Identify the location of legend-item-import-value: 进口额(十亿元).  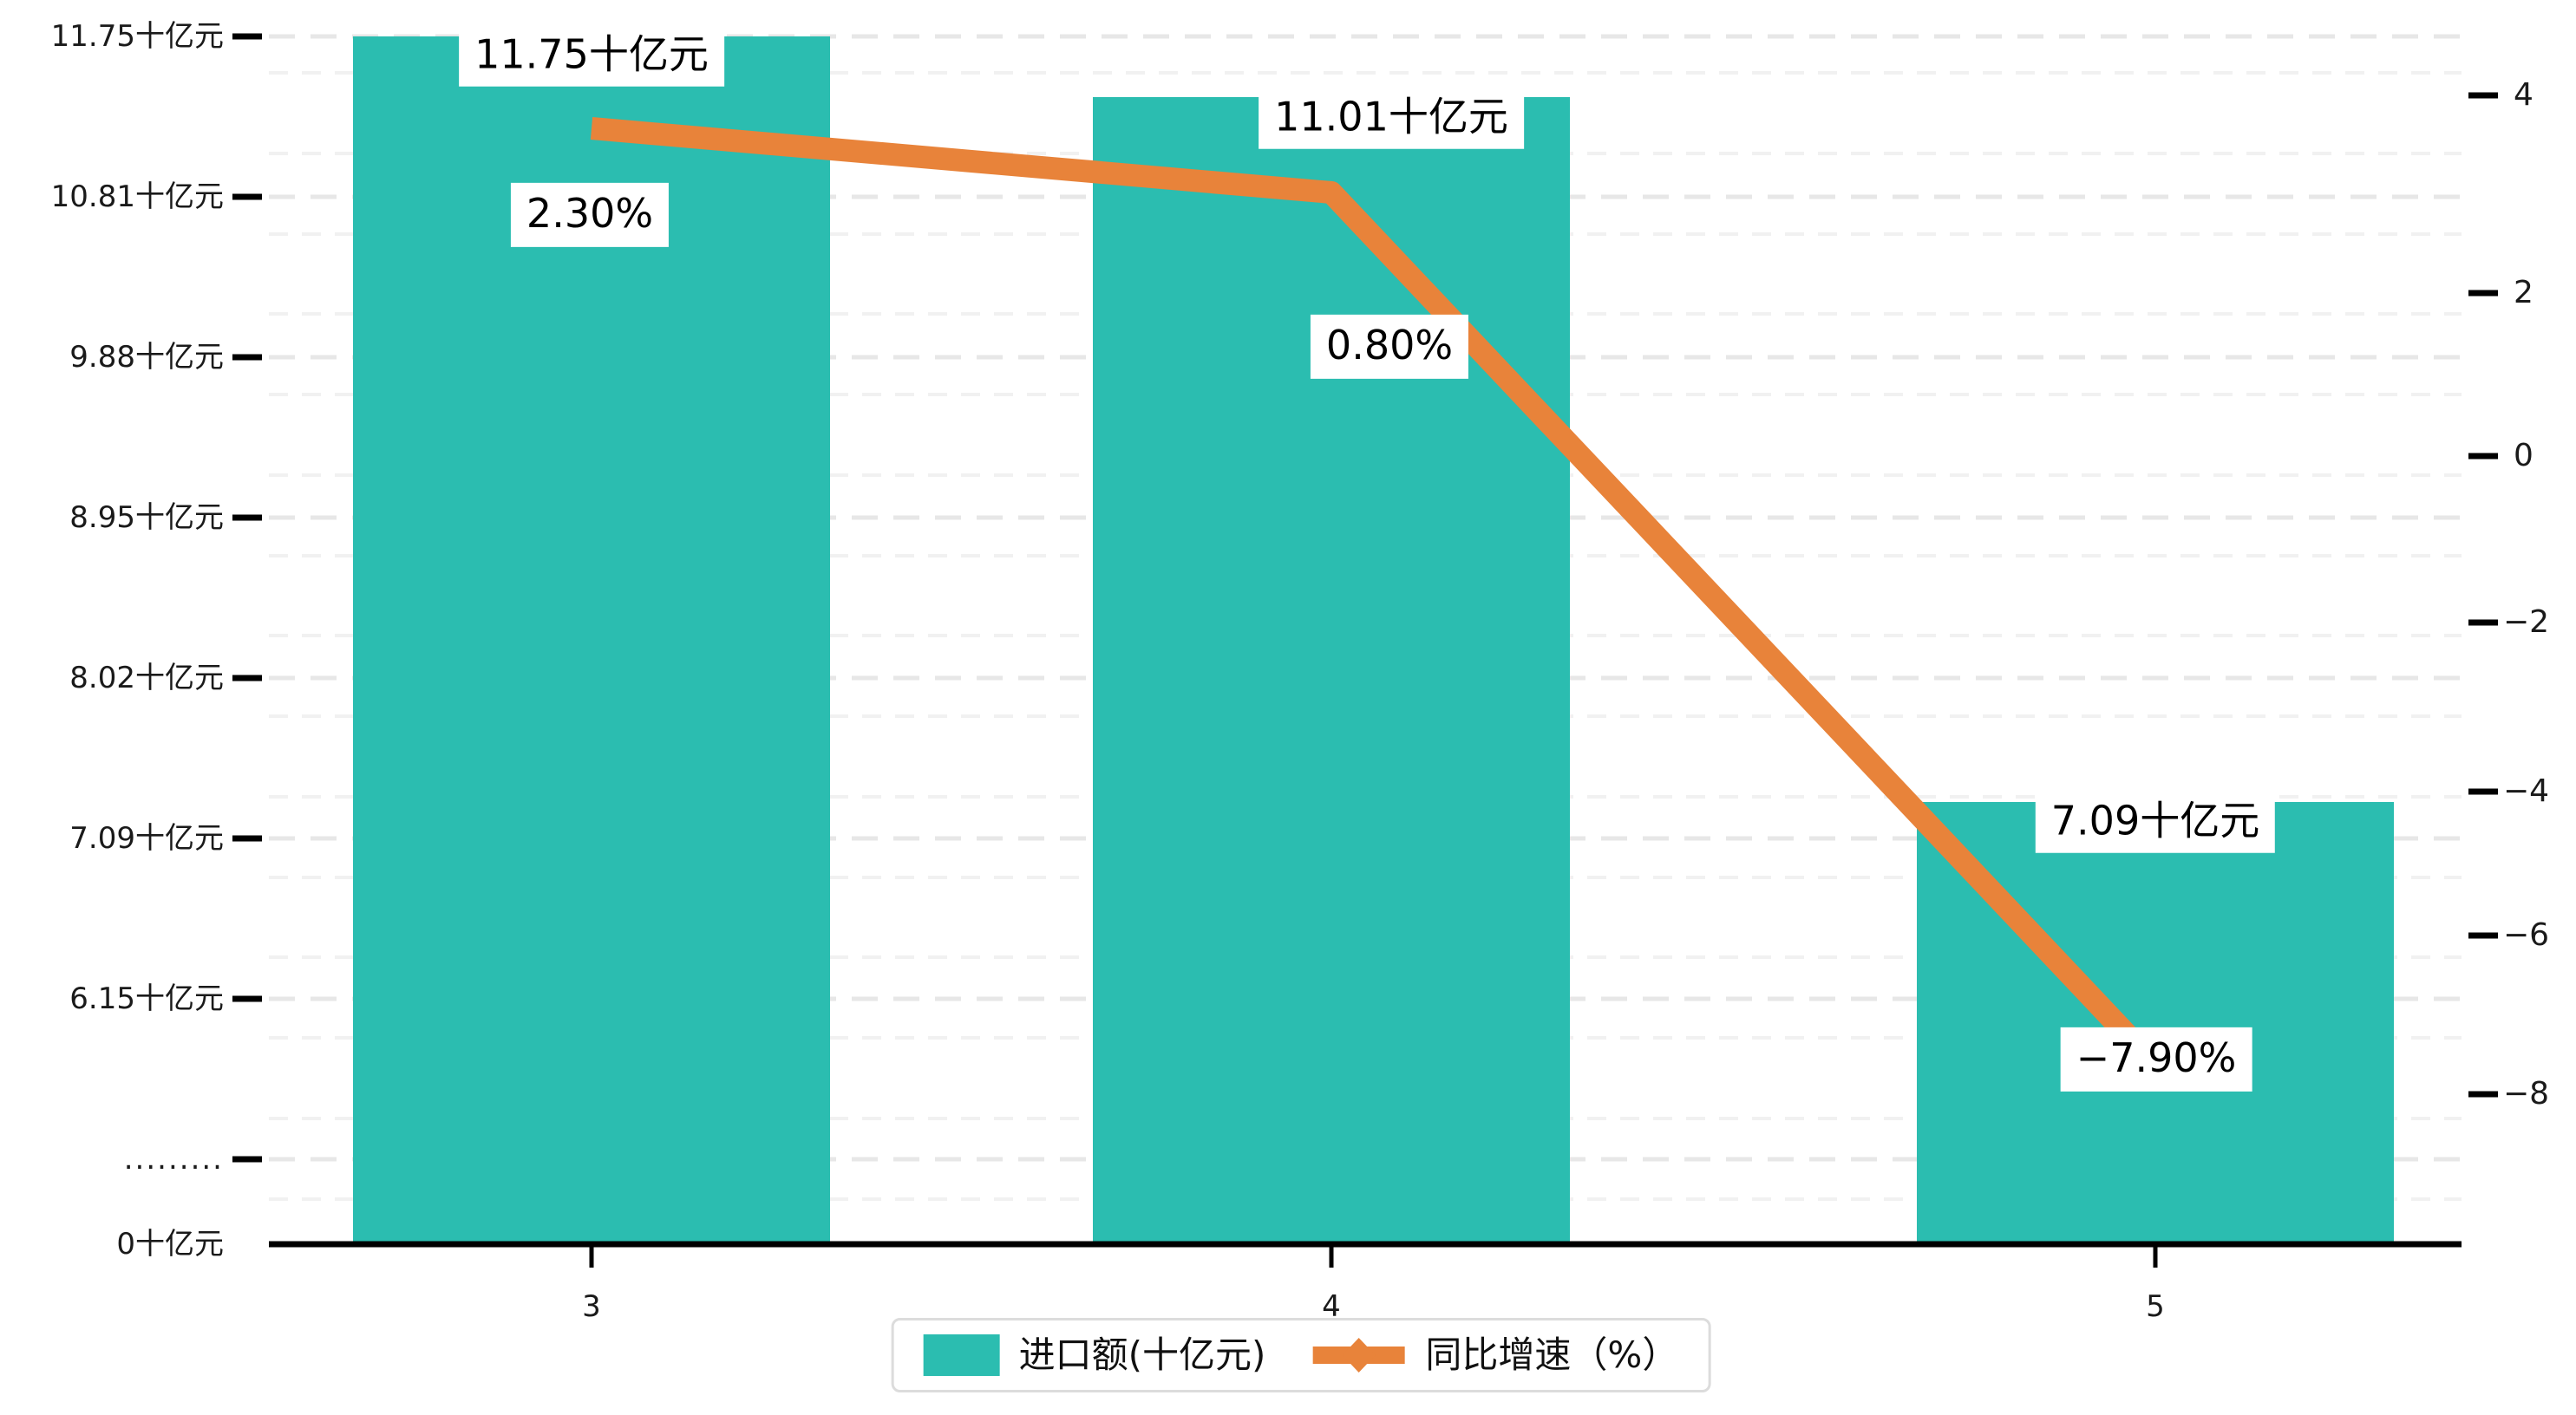
(1094, 1354).